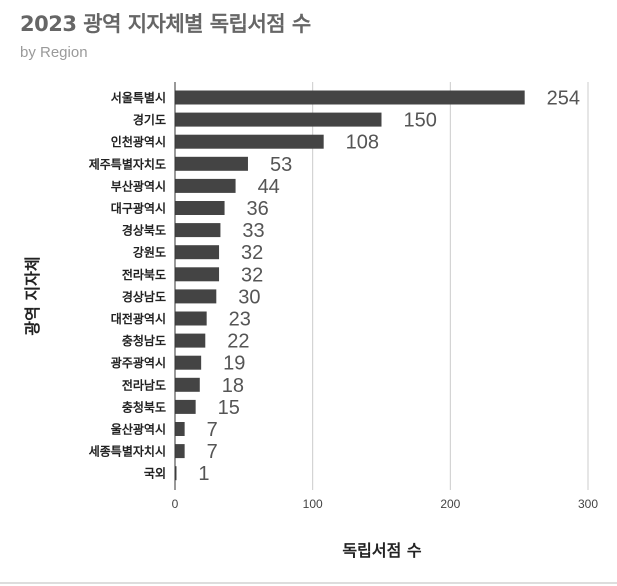 The height and width of the screenshot is (586, 617). I want to click on x-axis-title: 독립서점 수, so click(381, 550).